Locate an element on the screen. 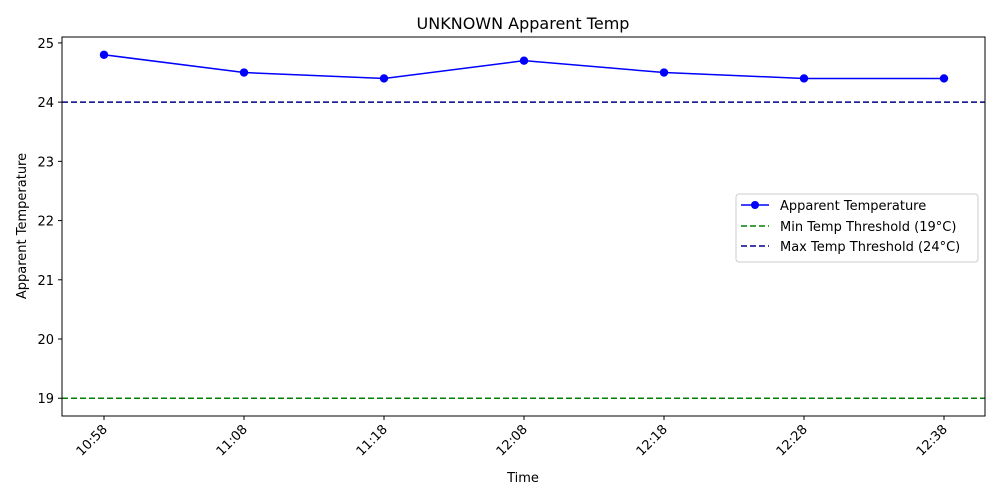  x-tick-label-12-28: 12:28 is located at coordinates (792, 440).